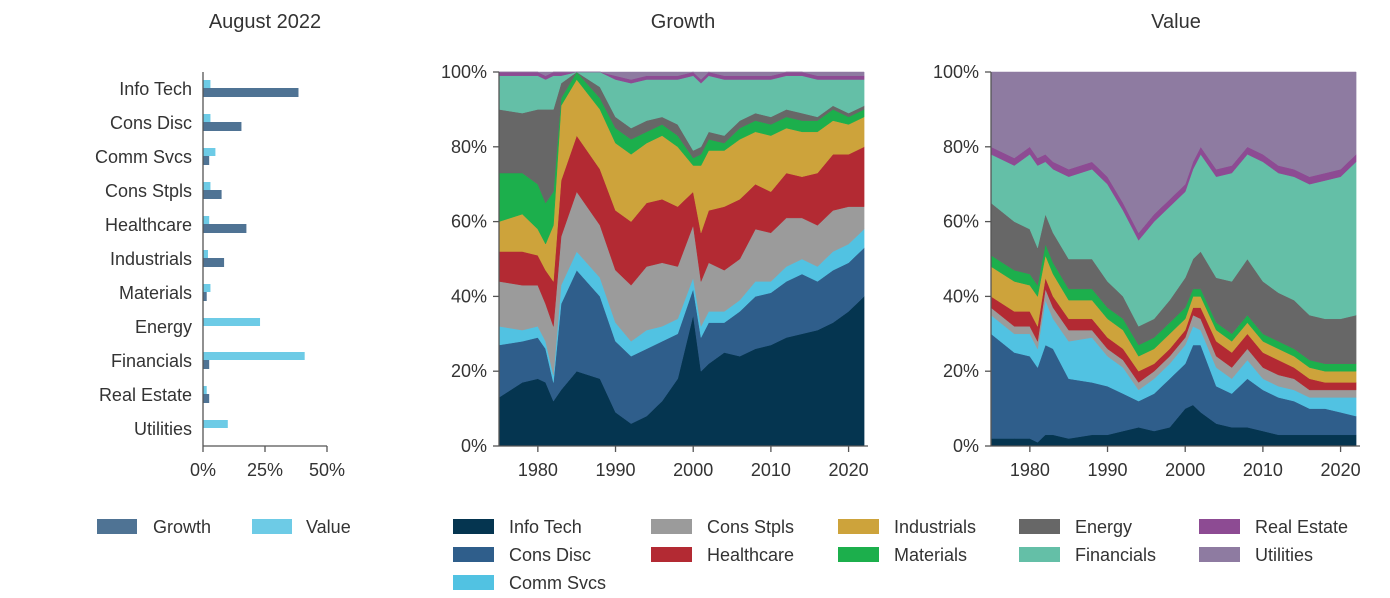 The width and height of the screenshot is (1390, 598). Describe the element at coordinates (1176, 22) in the screenshot. I see `value-chart-title: Value` at that location.